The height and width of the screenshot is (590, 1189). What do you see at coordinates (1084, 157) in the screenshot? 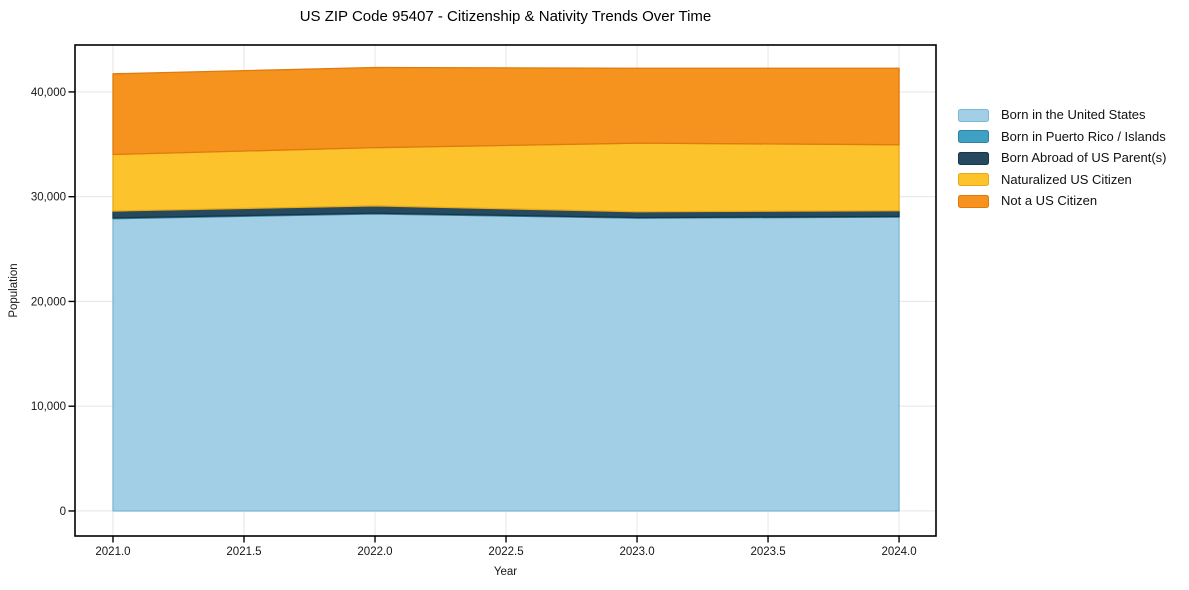
I see `legend-label: Born Abroad of US Parent(s)` at bounding box center [1084, 157].